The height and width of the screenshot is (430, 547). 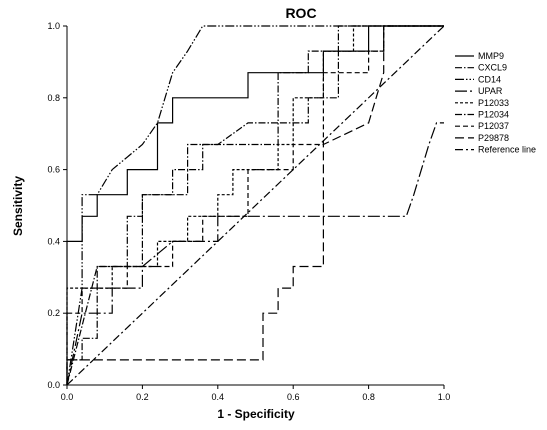 What do you see at coordinates (489, 79) in the screenshot?
I see `legend-label-cd14: CD14` at bounding box center [489, 79].